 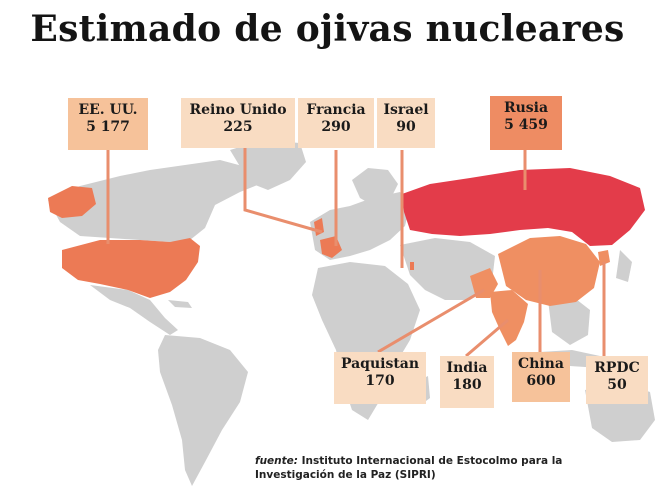 What do you see at coordinates (203, 410) in the screenshot?
I see `south-america-land` at bounding box center [203, 410].